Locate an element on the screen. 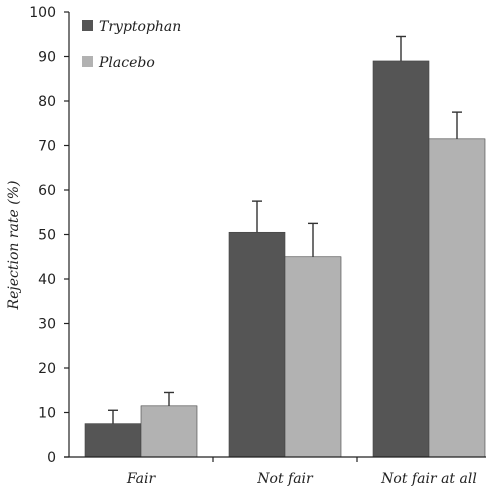  legend-swatch-tryptophan is located at coordinates (87, 25).